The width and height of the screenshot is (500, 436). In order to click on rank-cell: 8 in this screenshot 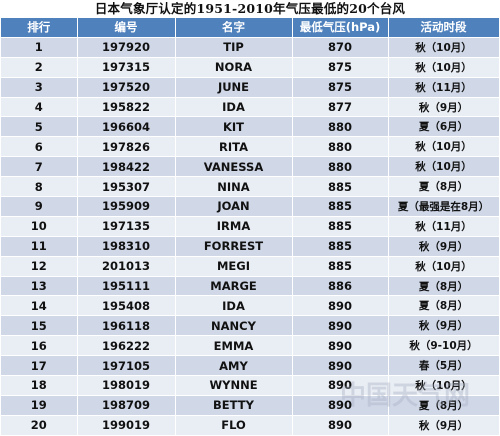, I will do `click(39, 187)`.